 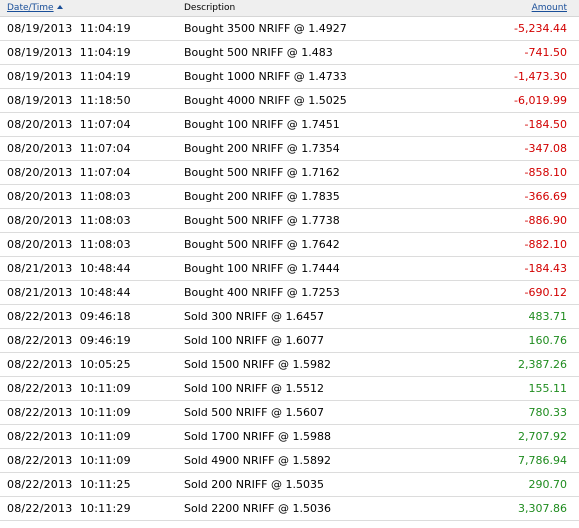 What do you see at coordinates (289, 8) in the screenshot?
I see `table-header-row: Date/Time Description Amount` at bounding box center [289, 8].